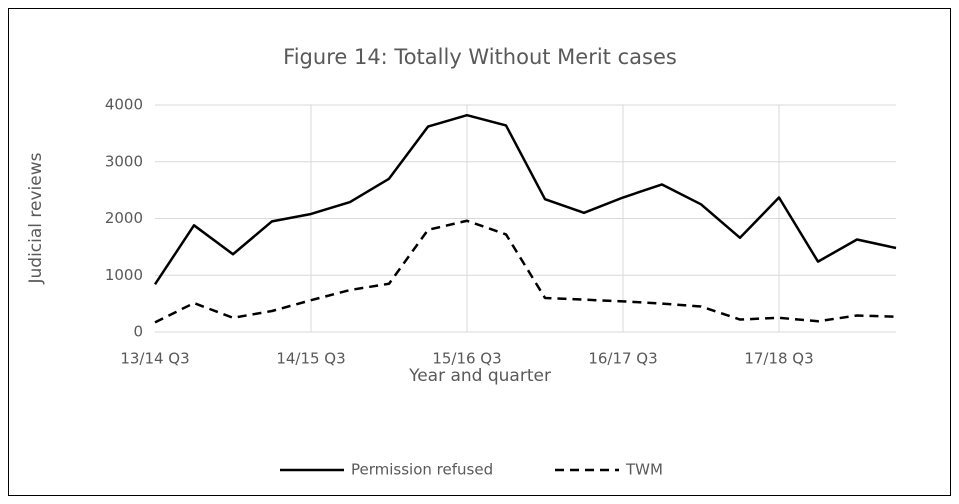 The image size is (959, 504). I want to click on y-tick-label: 0, so click(138, 332).